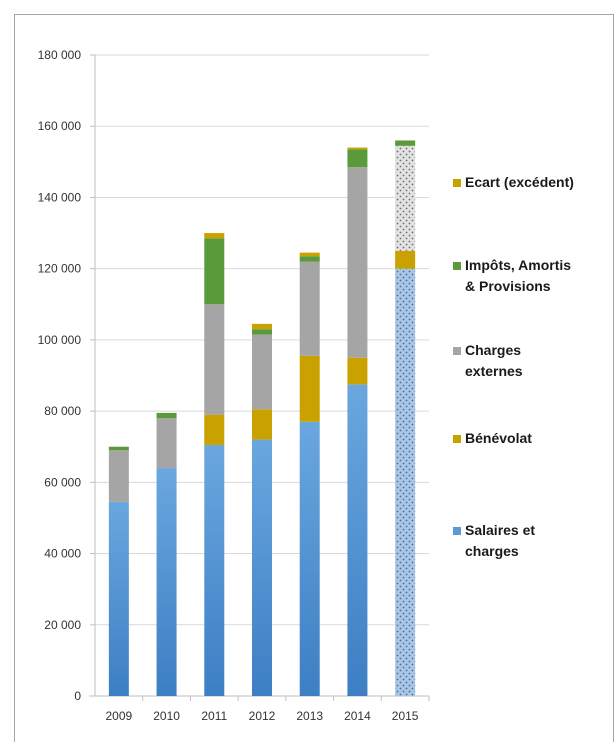 Image resolution: width=616 pixels, height=743 pixels. I want to click on y-tick-label: 40 000, so click(62, 554).